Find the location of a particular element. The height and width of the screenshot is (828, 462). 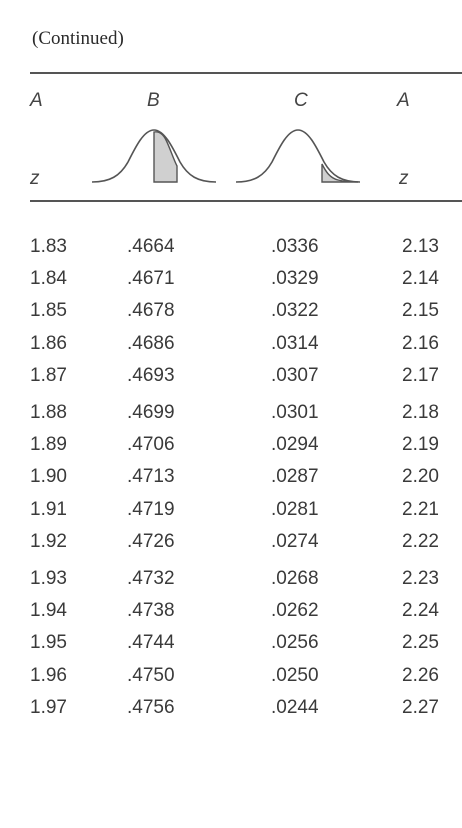

table-row: 1.95 .4744 .0256 2.25 is located at coordinates (231, 646).